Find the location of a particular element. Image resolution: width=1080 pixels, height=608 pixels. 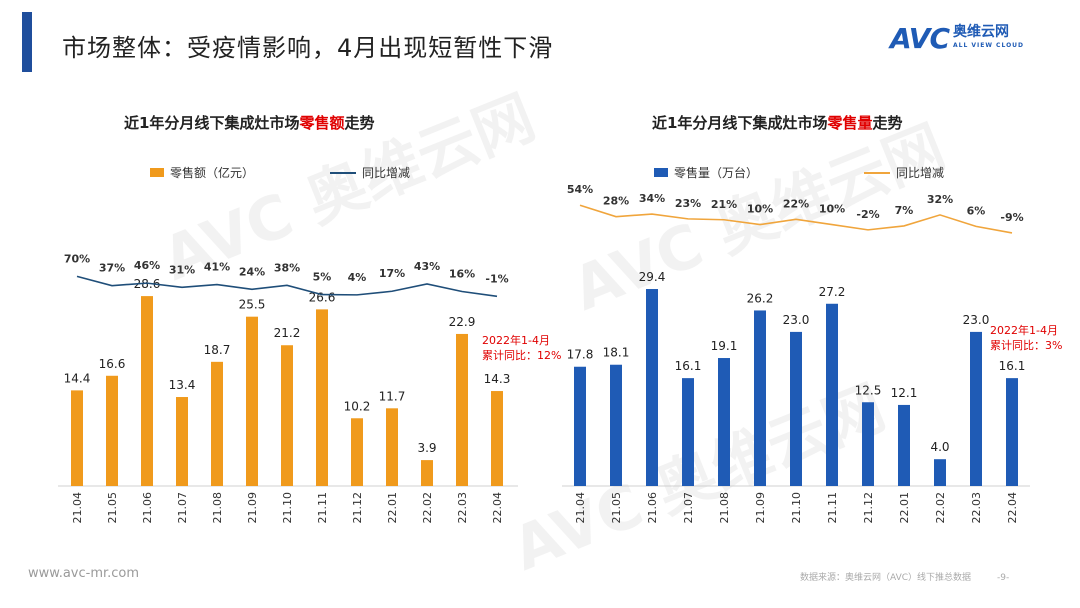

legend-line-swatch is located at coordinates (877, 172).